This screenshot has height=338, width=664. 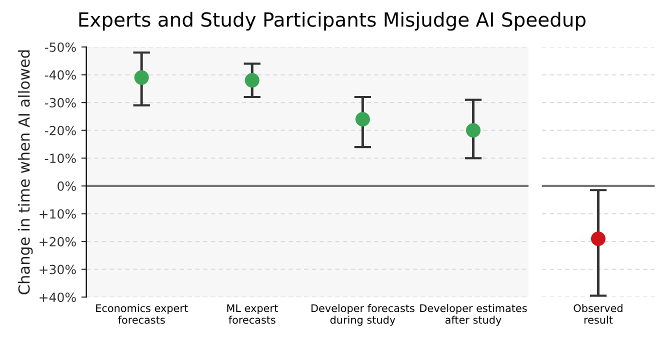 What do you see at coordinates (58, 269) in the screenshot?
I see `y-tick-label: +30%` at bounding box center [58, 269].